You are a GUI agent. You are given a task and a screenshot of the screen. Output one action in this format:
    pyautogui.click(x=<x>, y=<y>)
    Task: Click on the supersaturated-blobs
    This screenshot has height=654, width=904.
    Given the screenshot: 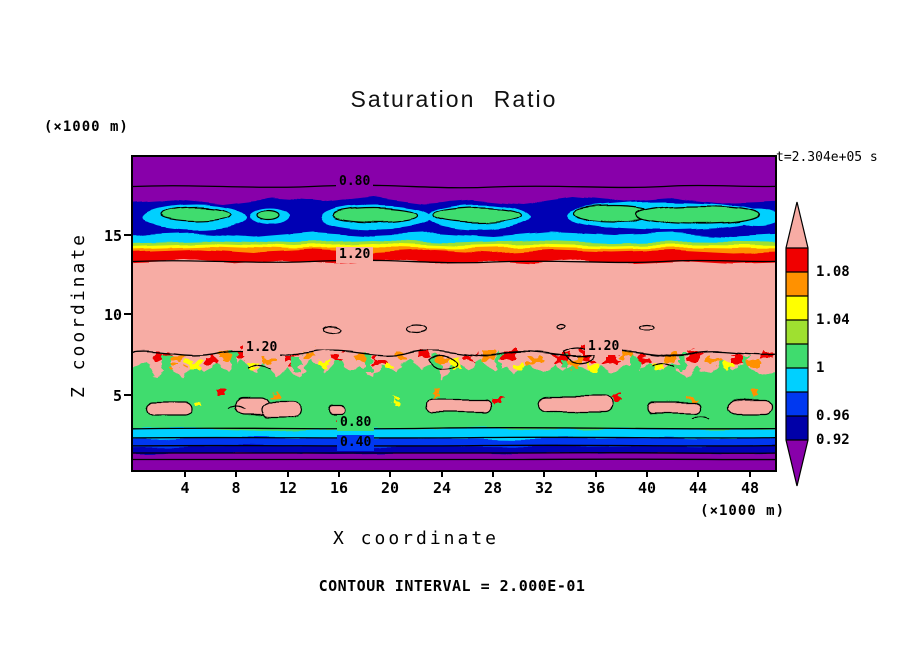 What is the action you would take?
    pyautogui.click(x=459, y=406)
    